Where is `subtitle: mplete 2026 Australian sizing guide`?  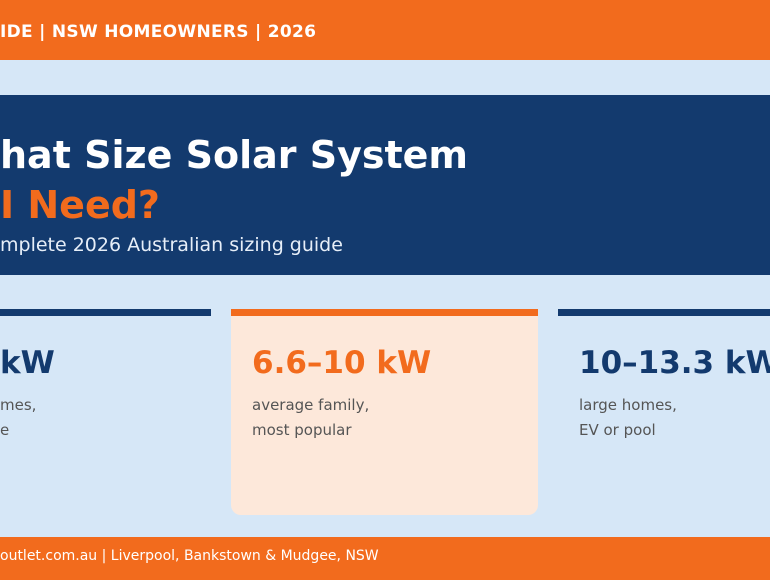
subtitle: mplete 2026 Australian sizing guide is located at coordinates (171, 245).